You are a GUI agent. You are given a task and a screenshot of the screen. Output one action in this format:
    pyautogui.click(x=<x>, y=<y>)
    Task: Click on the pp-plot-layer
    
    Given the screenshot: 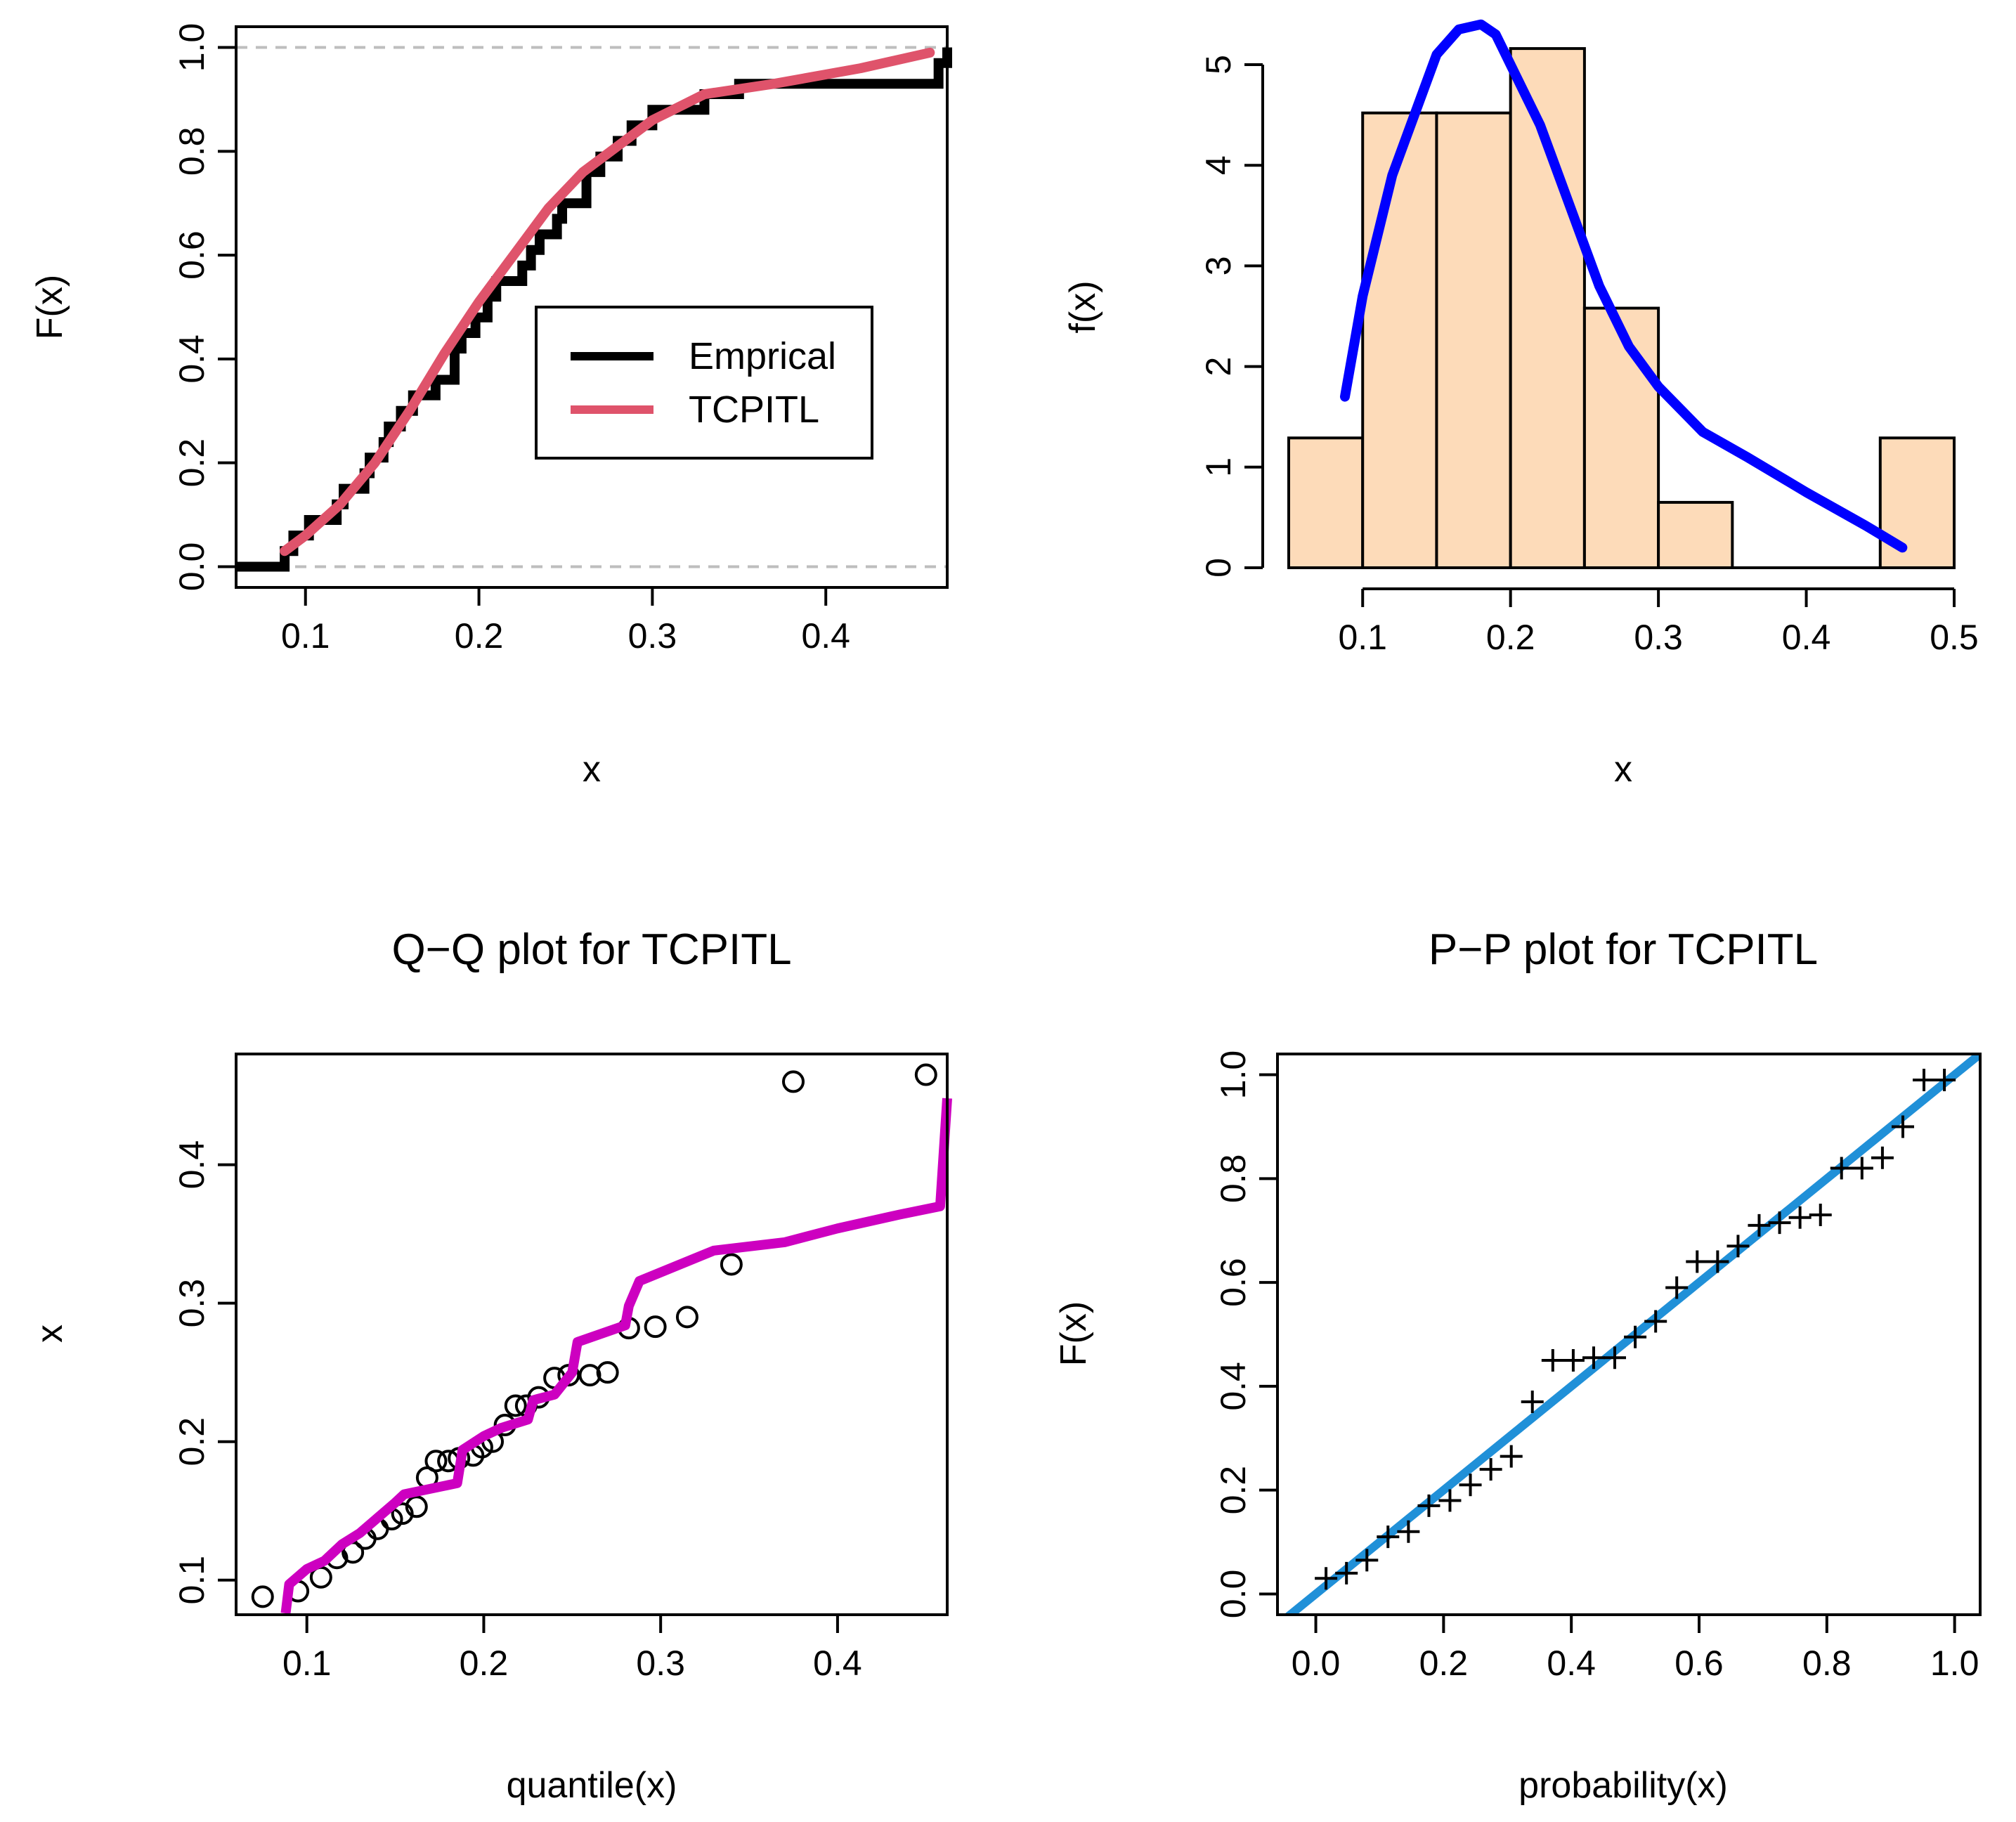 What is the action you would take?
    pyautogui.click(x=1631, y=1334)
    